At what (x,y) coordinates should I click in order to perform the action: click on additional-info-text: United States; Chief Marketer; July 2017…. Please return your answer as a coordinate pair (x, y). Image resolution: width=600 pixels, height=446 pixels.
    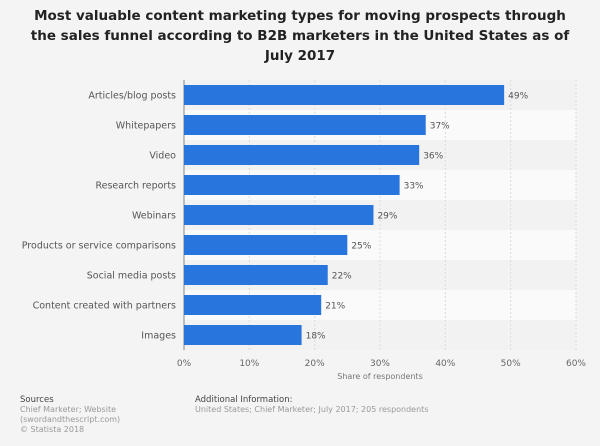
    Looking at the image, I should click on (312, 409).